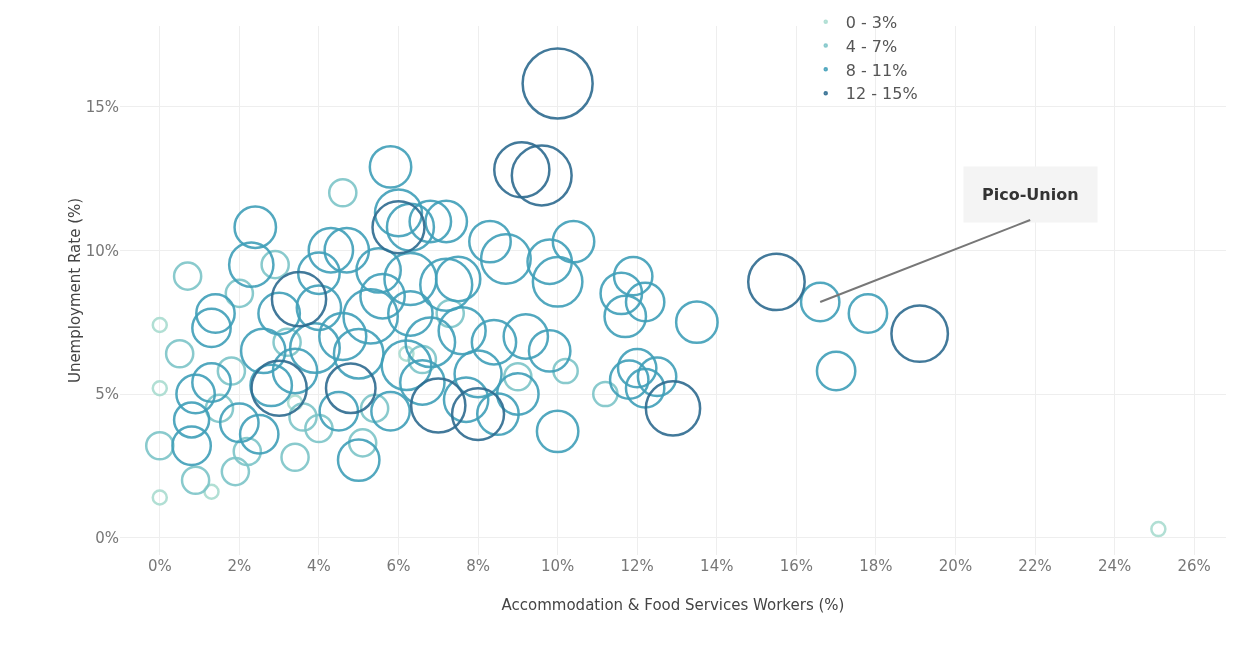 The image size is (1241, 645). I want to click on y-axis-title: Unemployment Rate (%), so click(74, 290).